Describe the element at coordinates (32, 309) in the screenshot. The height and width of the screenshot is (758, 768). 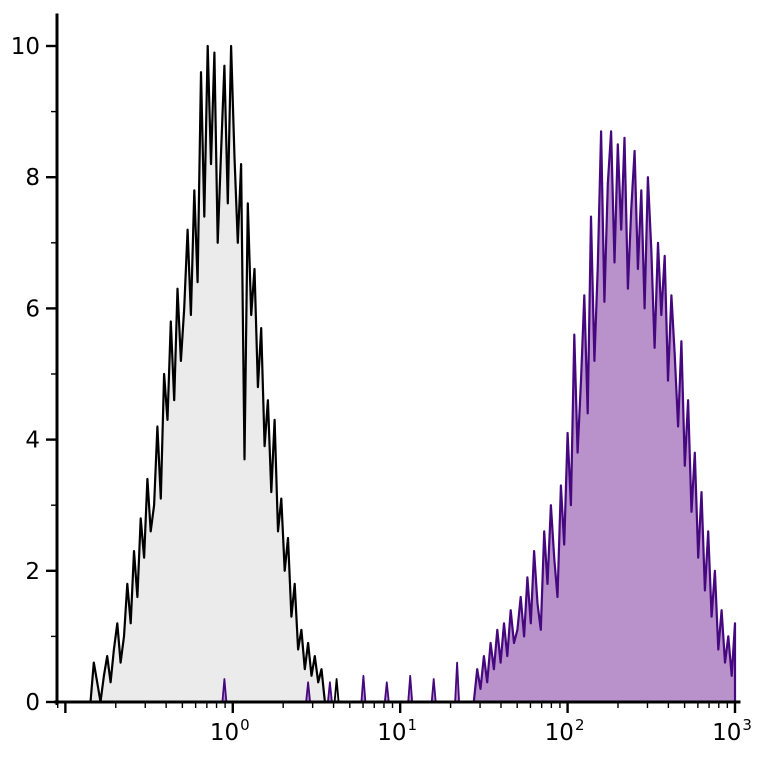
I see `y-tick-label: 6` at that location.